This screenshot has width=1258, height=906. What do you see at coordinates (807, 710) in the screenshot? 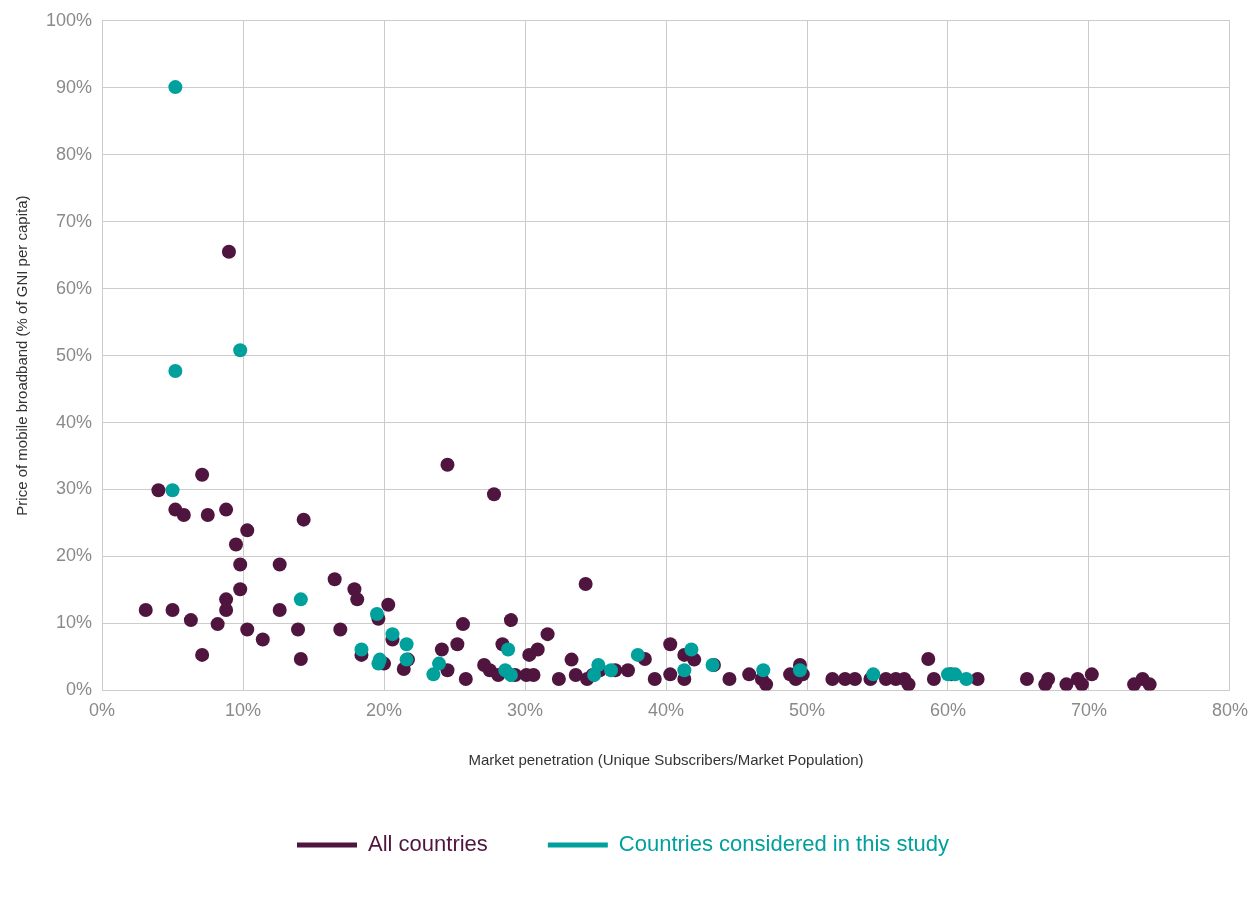
I see `x-tick-label: 50%` at bounding box center [807, 710].